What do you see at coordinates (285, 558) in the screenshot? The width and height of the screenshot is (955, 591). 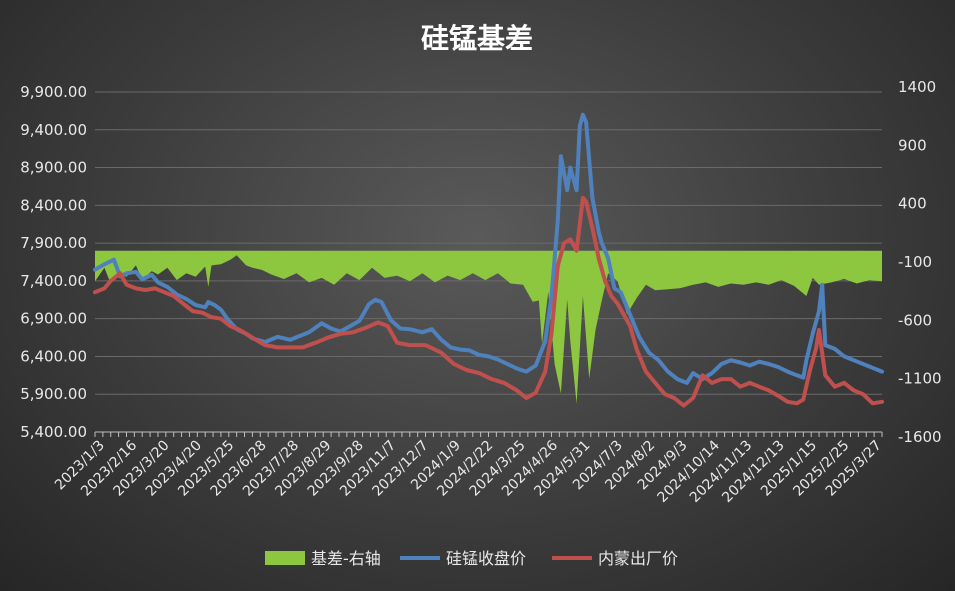 I see `legend-swatch-basis` at bounding box center [285, 558].